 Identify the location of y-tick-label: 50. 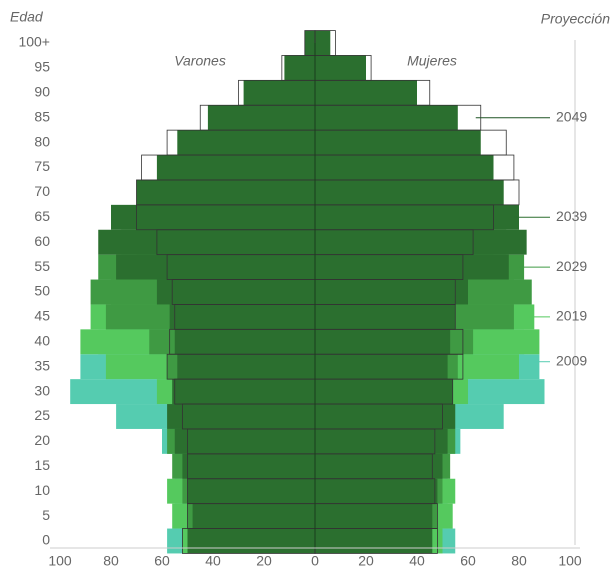
(42, 291).